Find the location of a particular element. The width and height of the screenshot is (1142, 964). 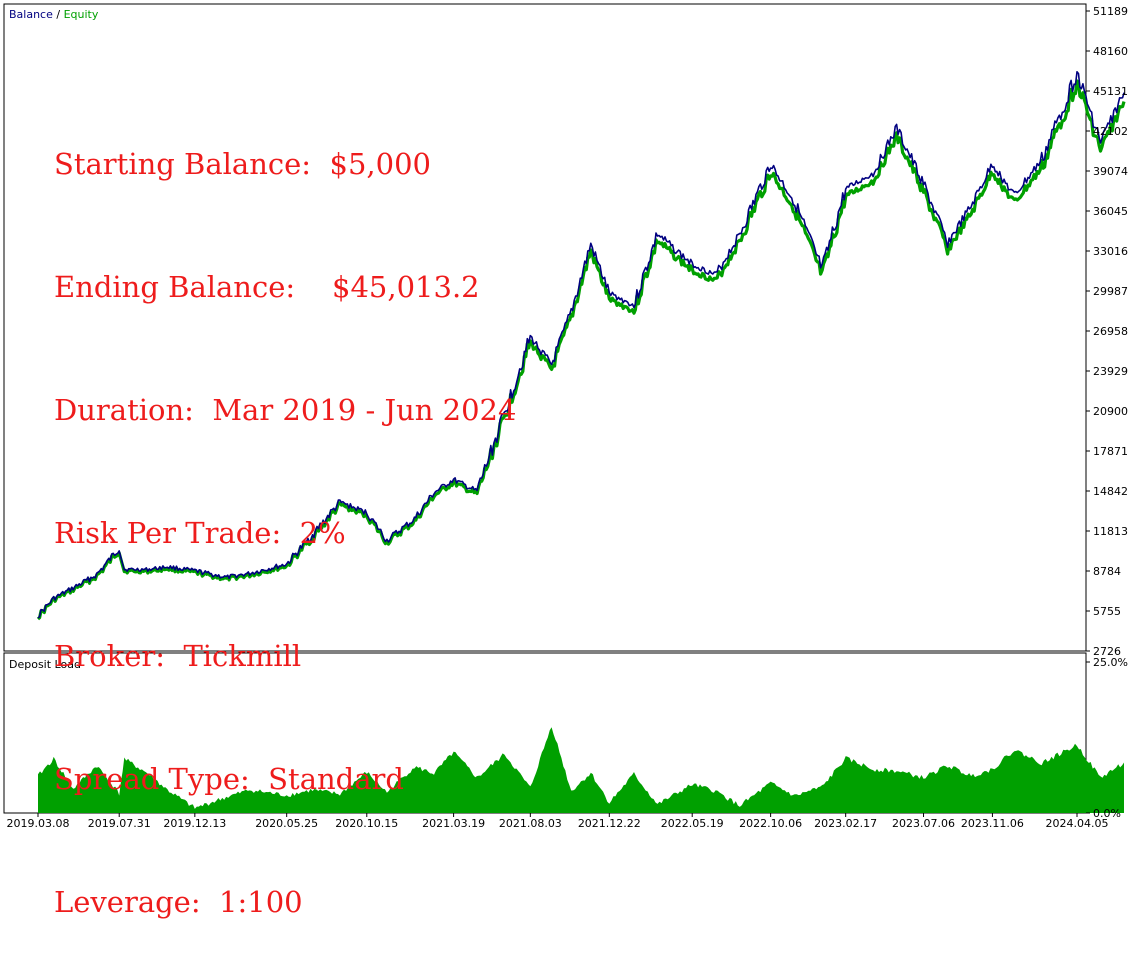

load-y-tick-label: 25.0% is located at coordinates (1110, 662).